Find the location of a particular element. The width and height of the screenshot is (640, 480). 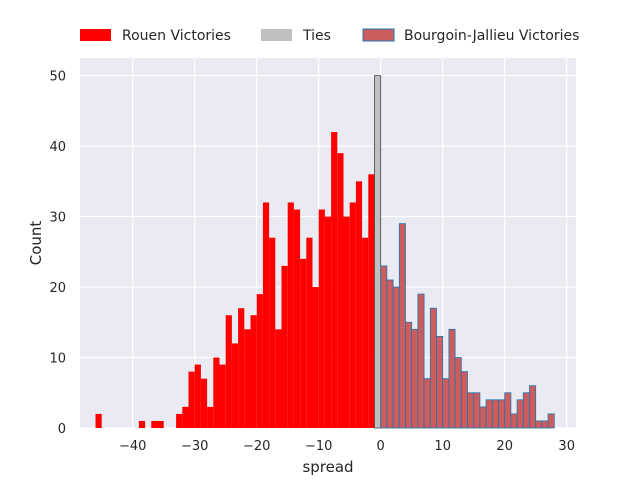

x-tick-label: −20 is located at coordinates (256, 446).